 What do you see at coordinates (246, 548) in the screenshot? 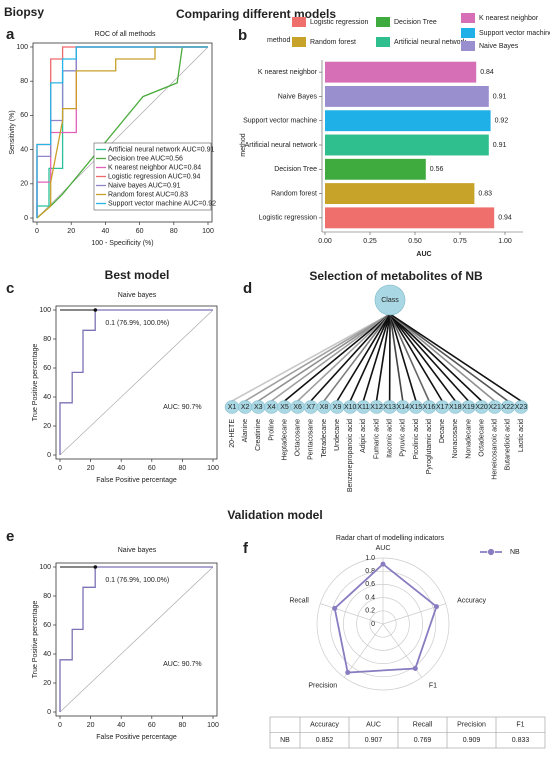
I see `panel-label: f` at bounding box center [246, 548].